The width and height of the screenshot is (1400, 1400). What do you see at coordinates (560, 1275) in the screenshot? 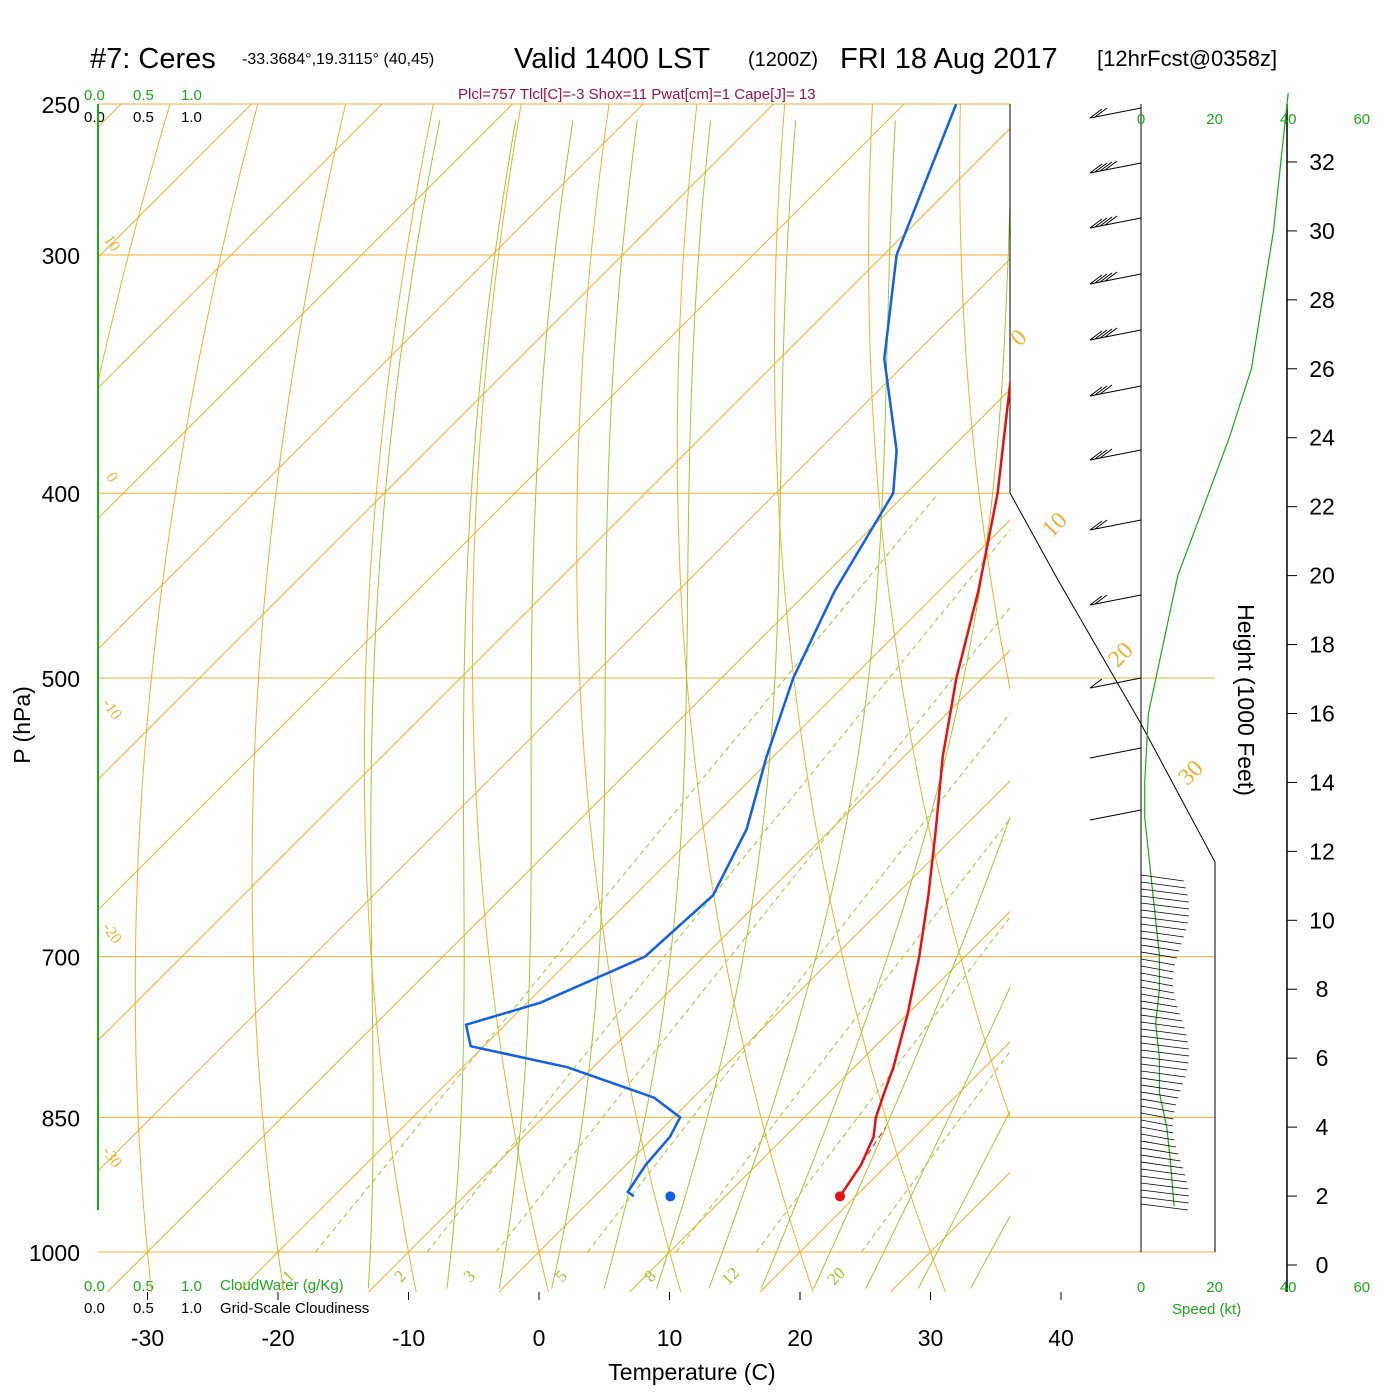
I see `mixing-ratio-label: 5` at bounding box center [560, 1275].